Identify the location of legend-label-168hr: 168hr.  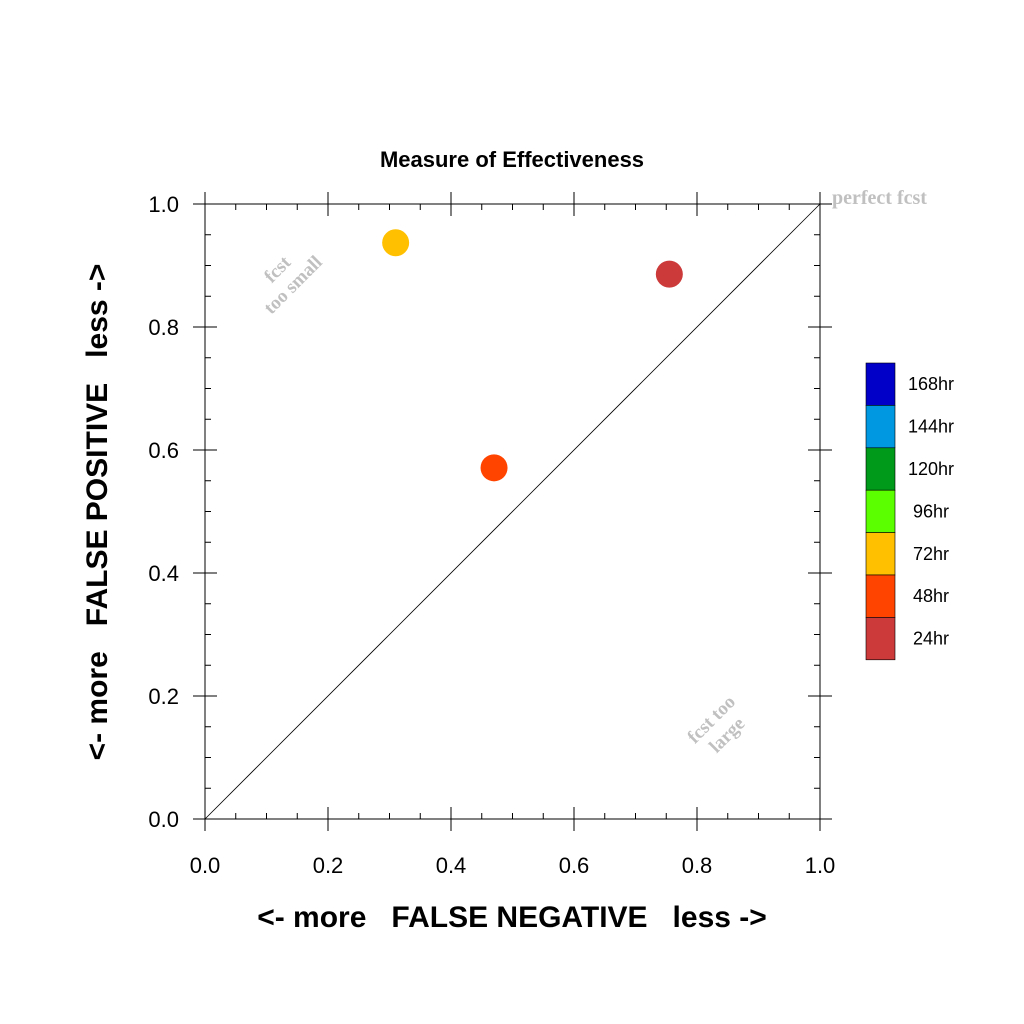
(931, 384).